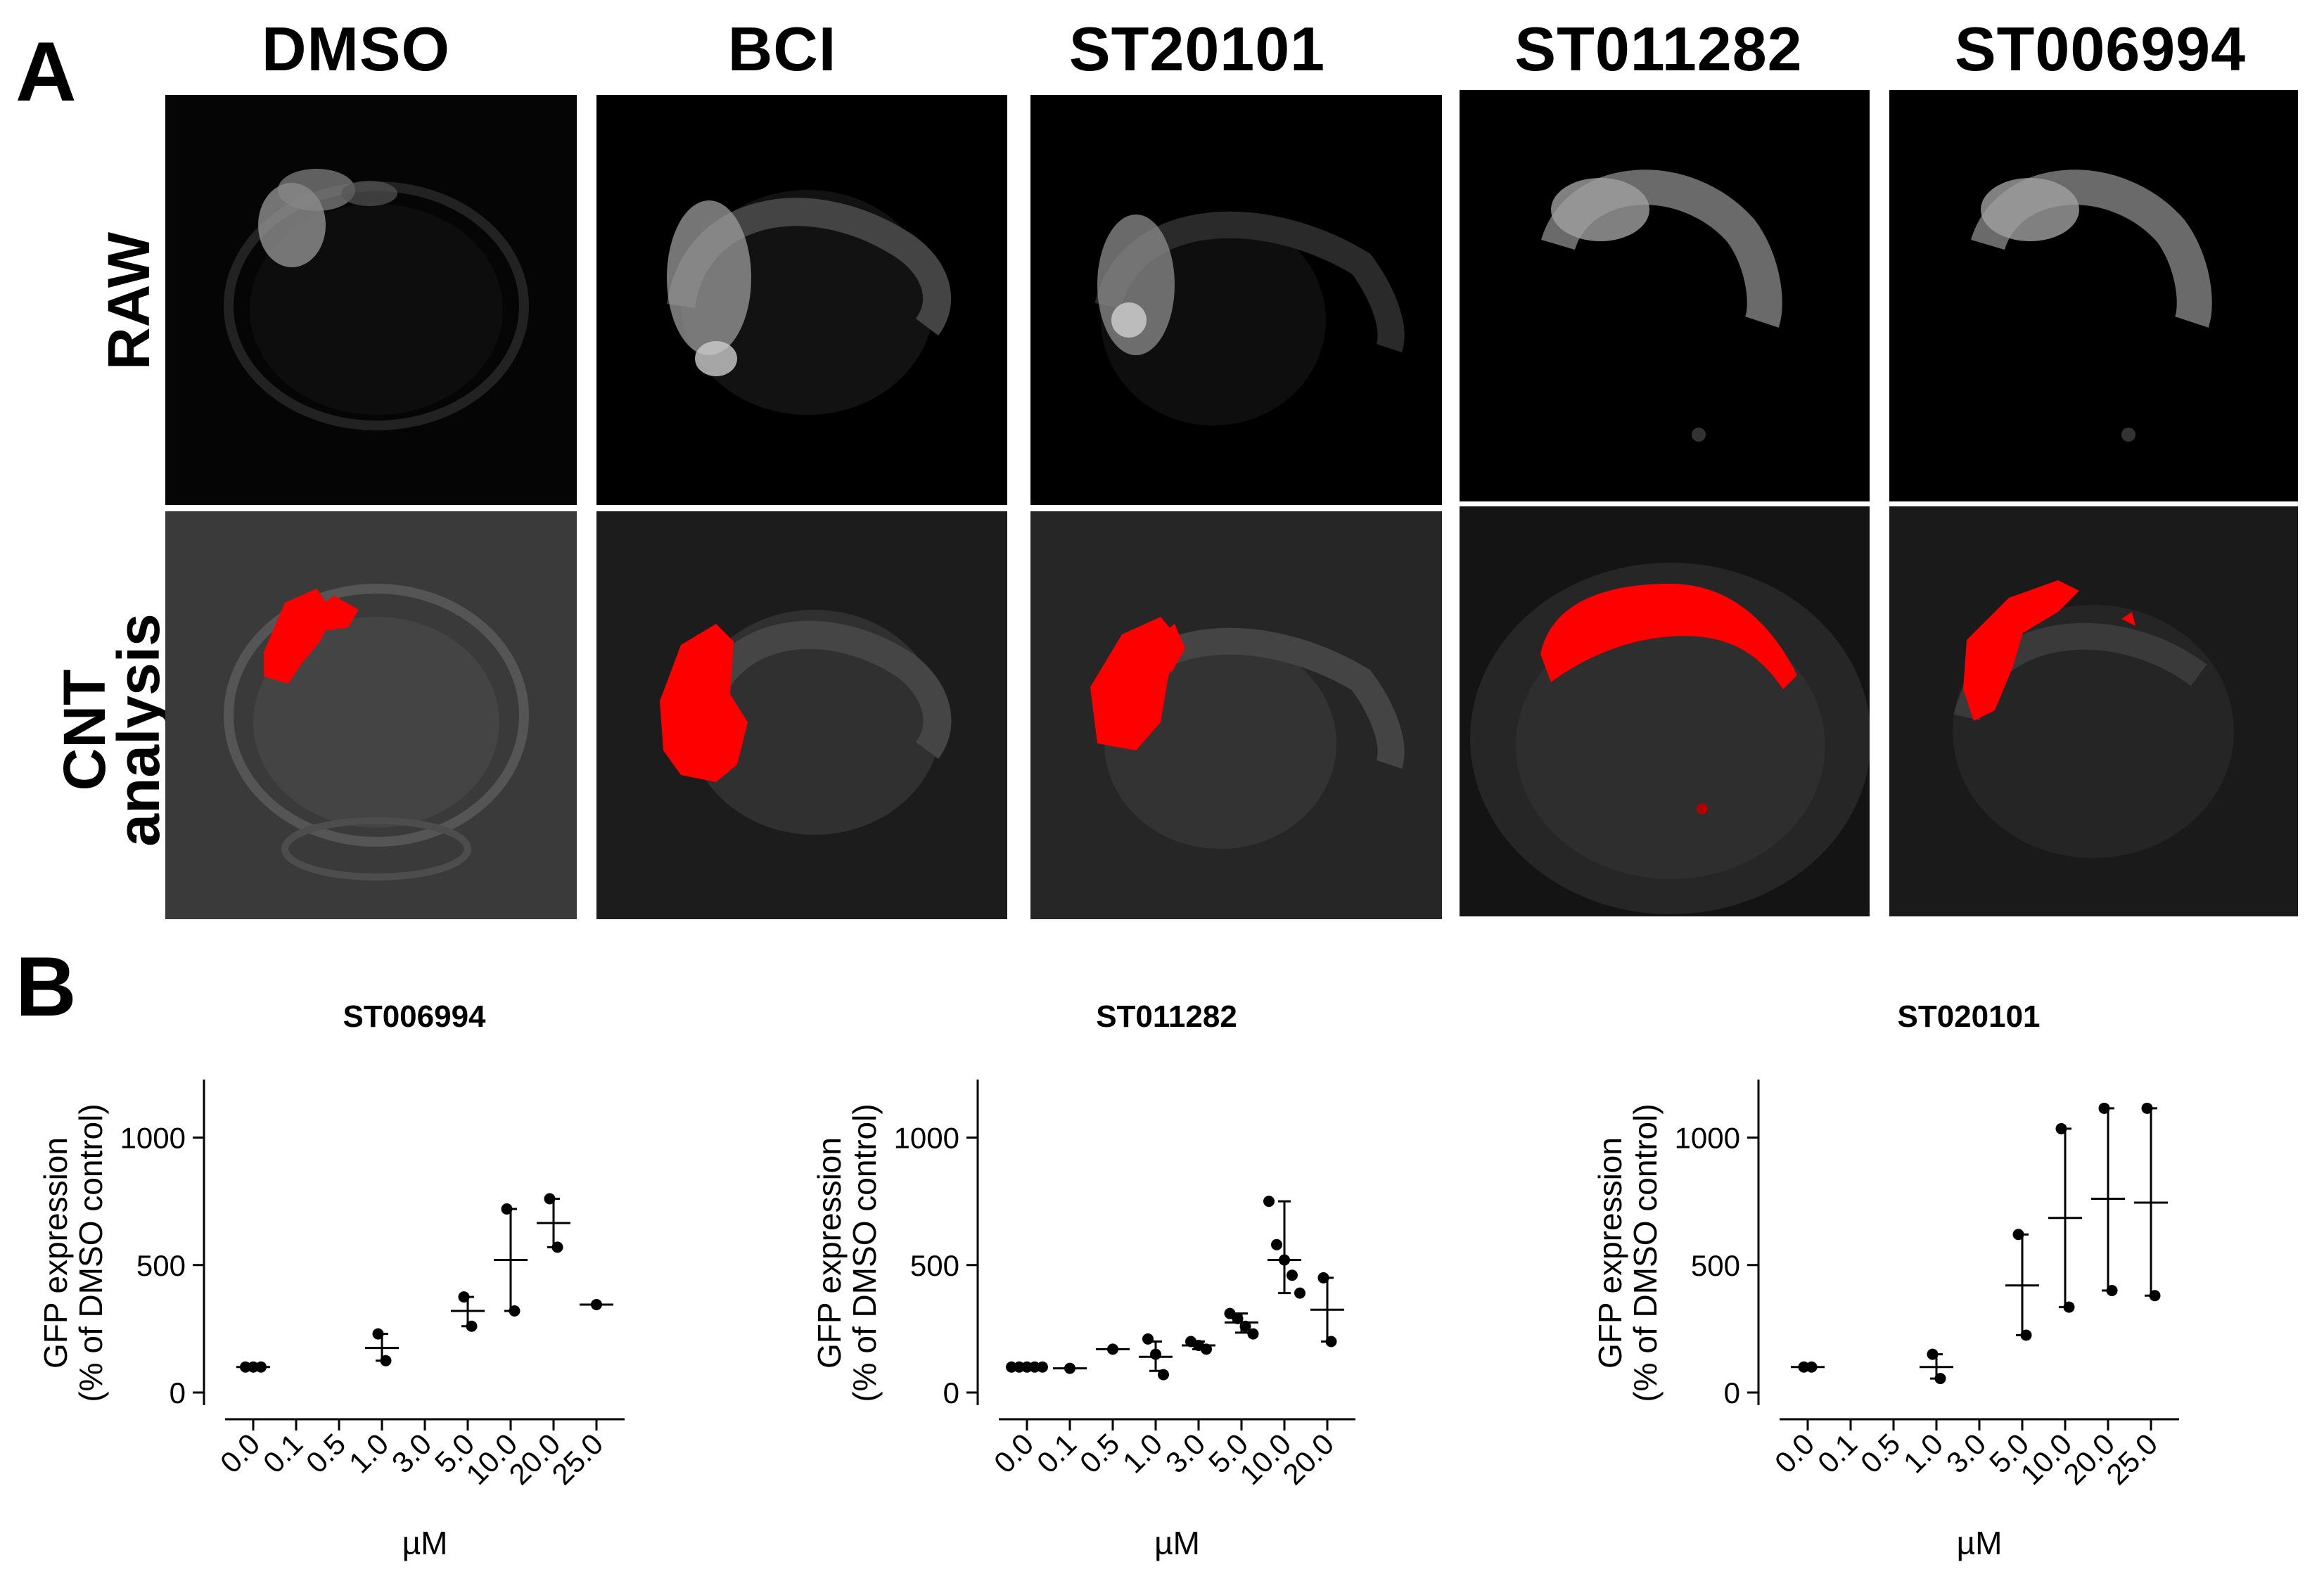 Image resolution: width=2324 pixels, height=1581 pixels. I want to click on column-header-st011282: ST011282, so click(1658, 49).